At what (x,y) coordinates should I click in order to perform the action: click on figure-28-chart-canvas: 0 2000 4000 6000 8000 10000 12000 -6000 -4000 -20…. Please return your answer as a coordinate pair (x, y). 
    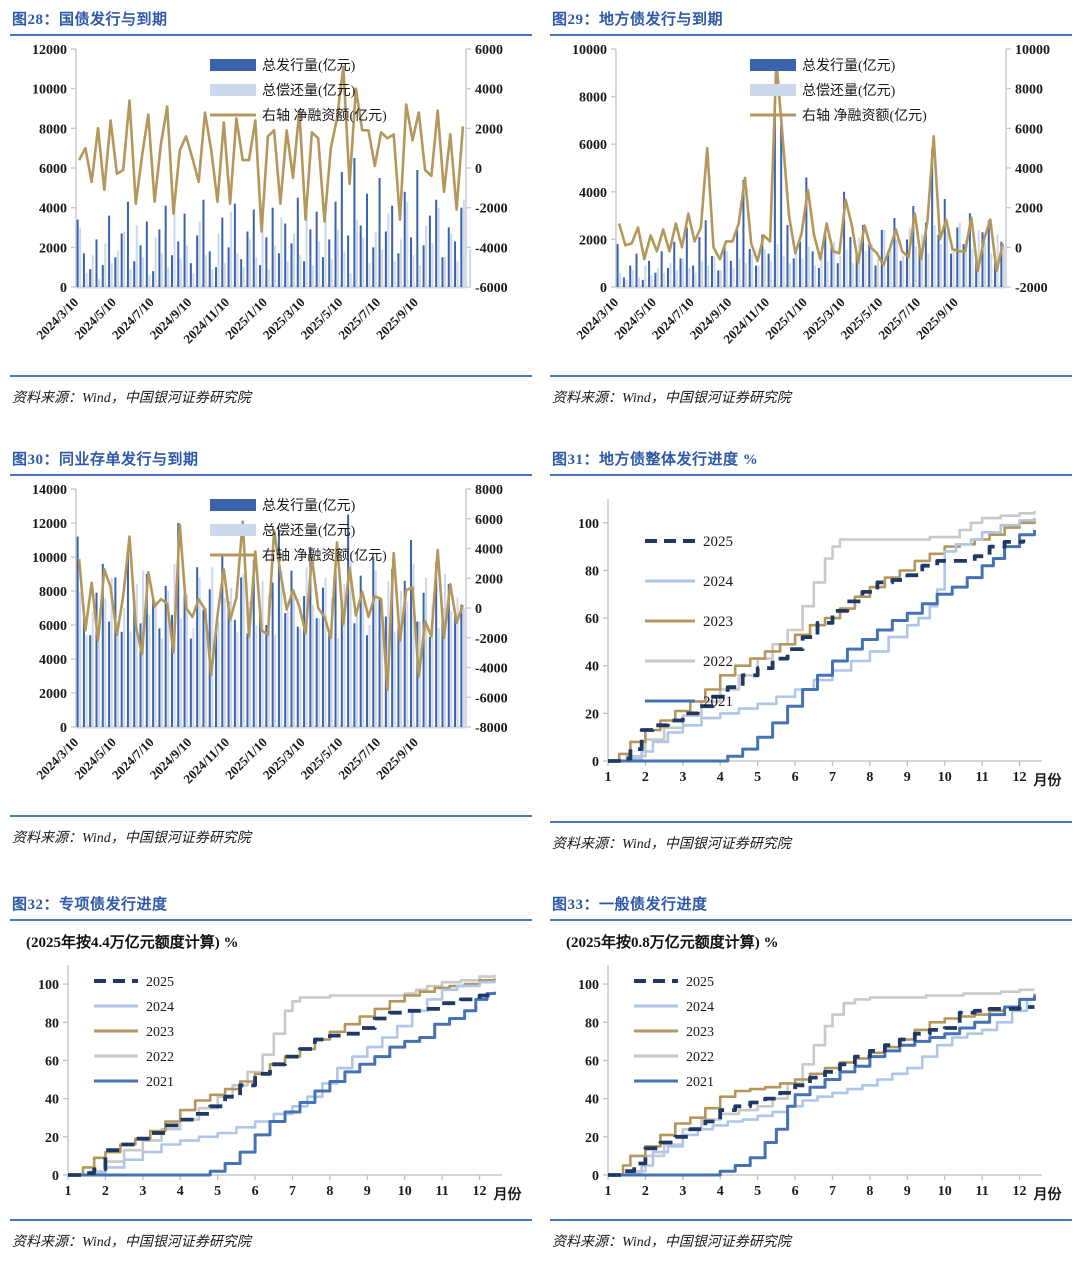
    Looking at the image, I should click on (270, 195).